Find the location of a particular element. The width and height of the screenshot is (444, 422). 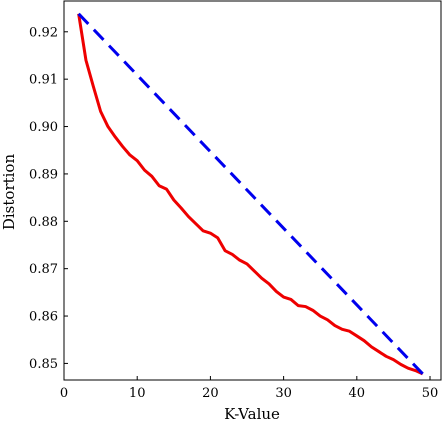

y-tick-label: 0.89 is located at coordinates (43, 174).